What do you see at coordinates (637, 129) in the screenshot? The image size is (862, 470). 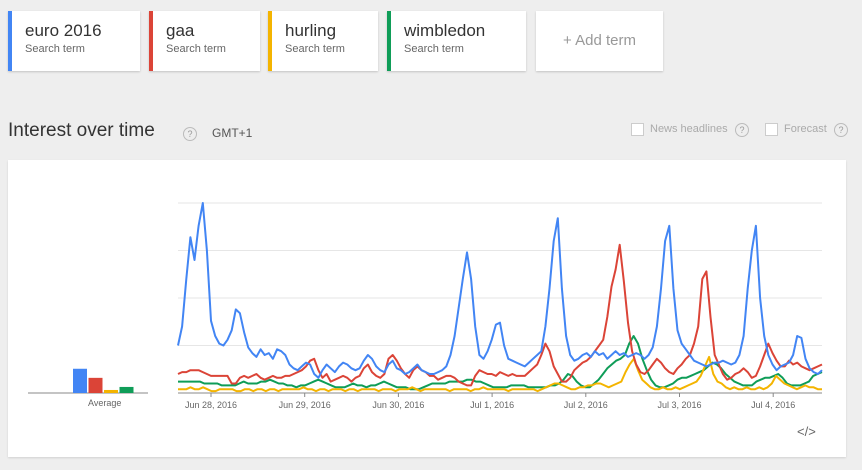 I see `news-headlines-checkbox` at bounding box center [637, 129].